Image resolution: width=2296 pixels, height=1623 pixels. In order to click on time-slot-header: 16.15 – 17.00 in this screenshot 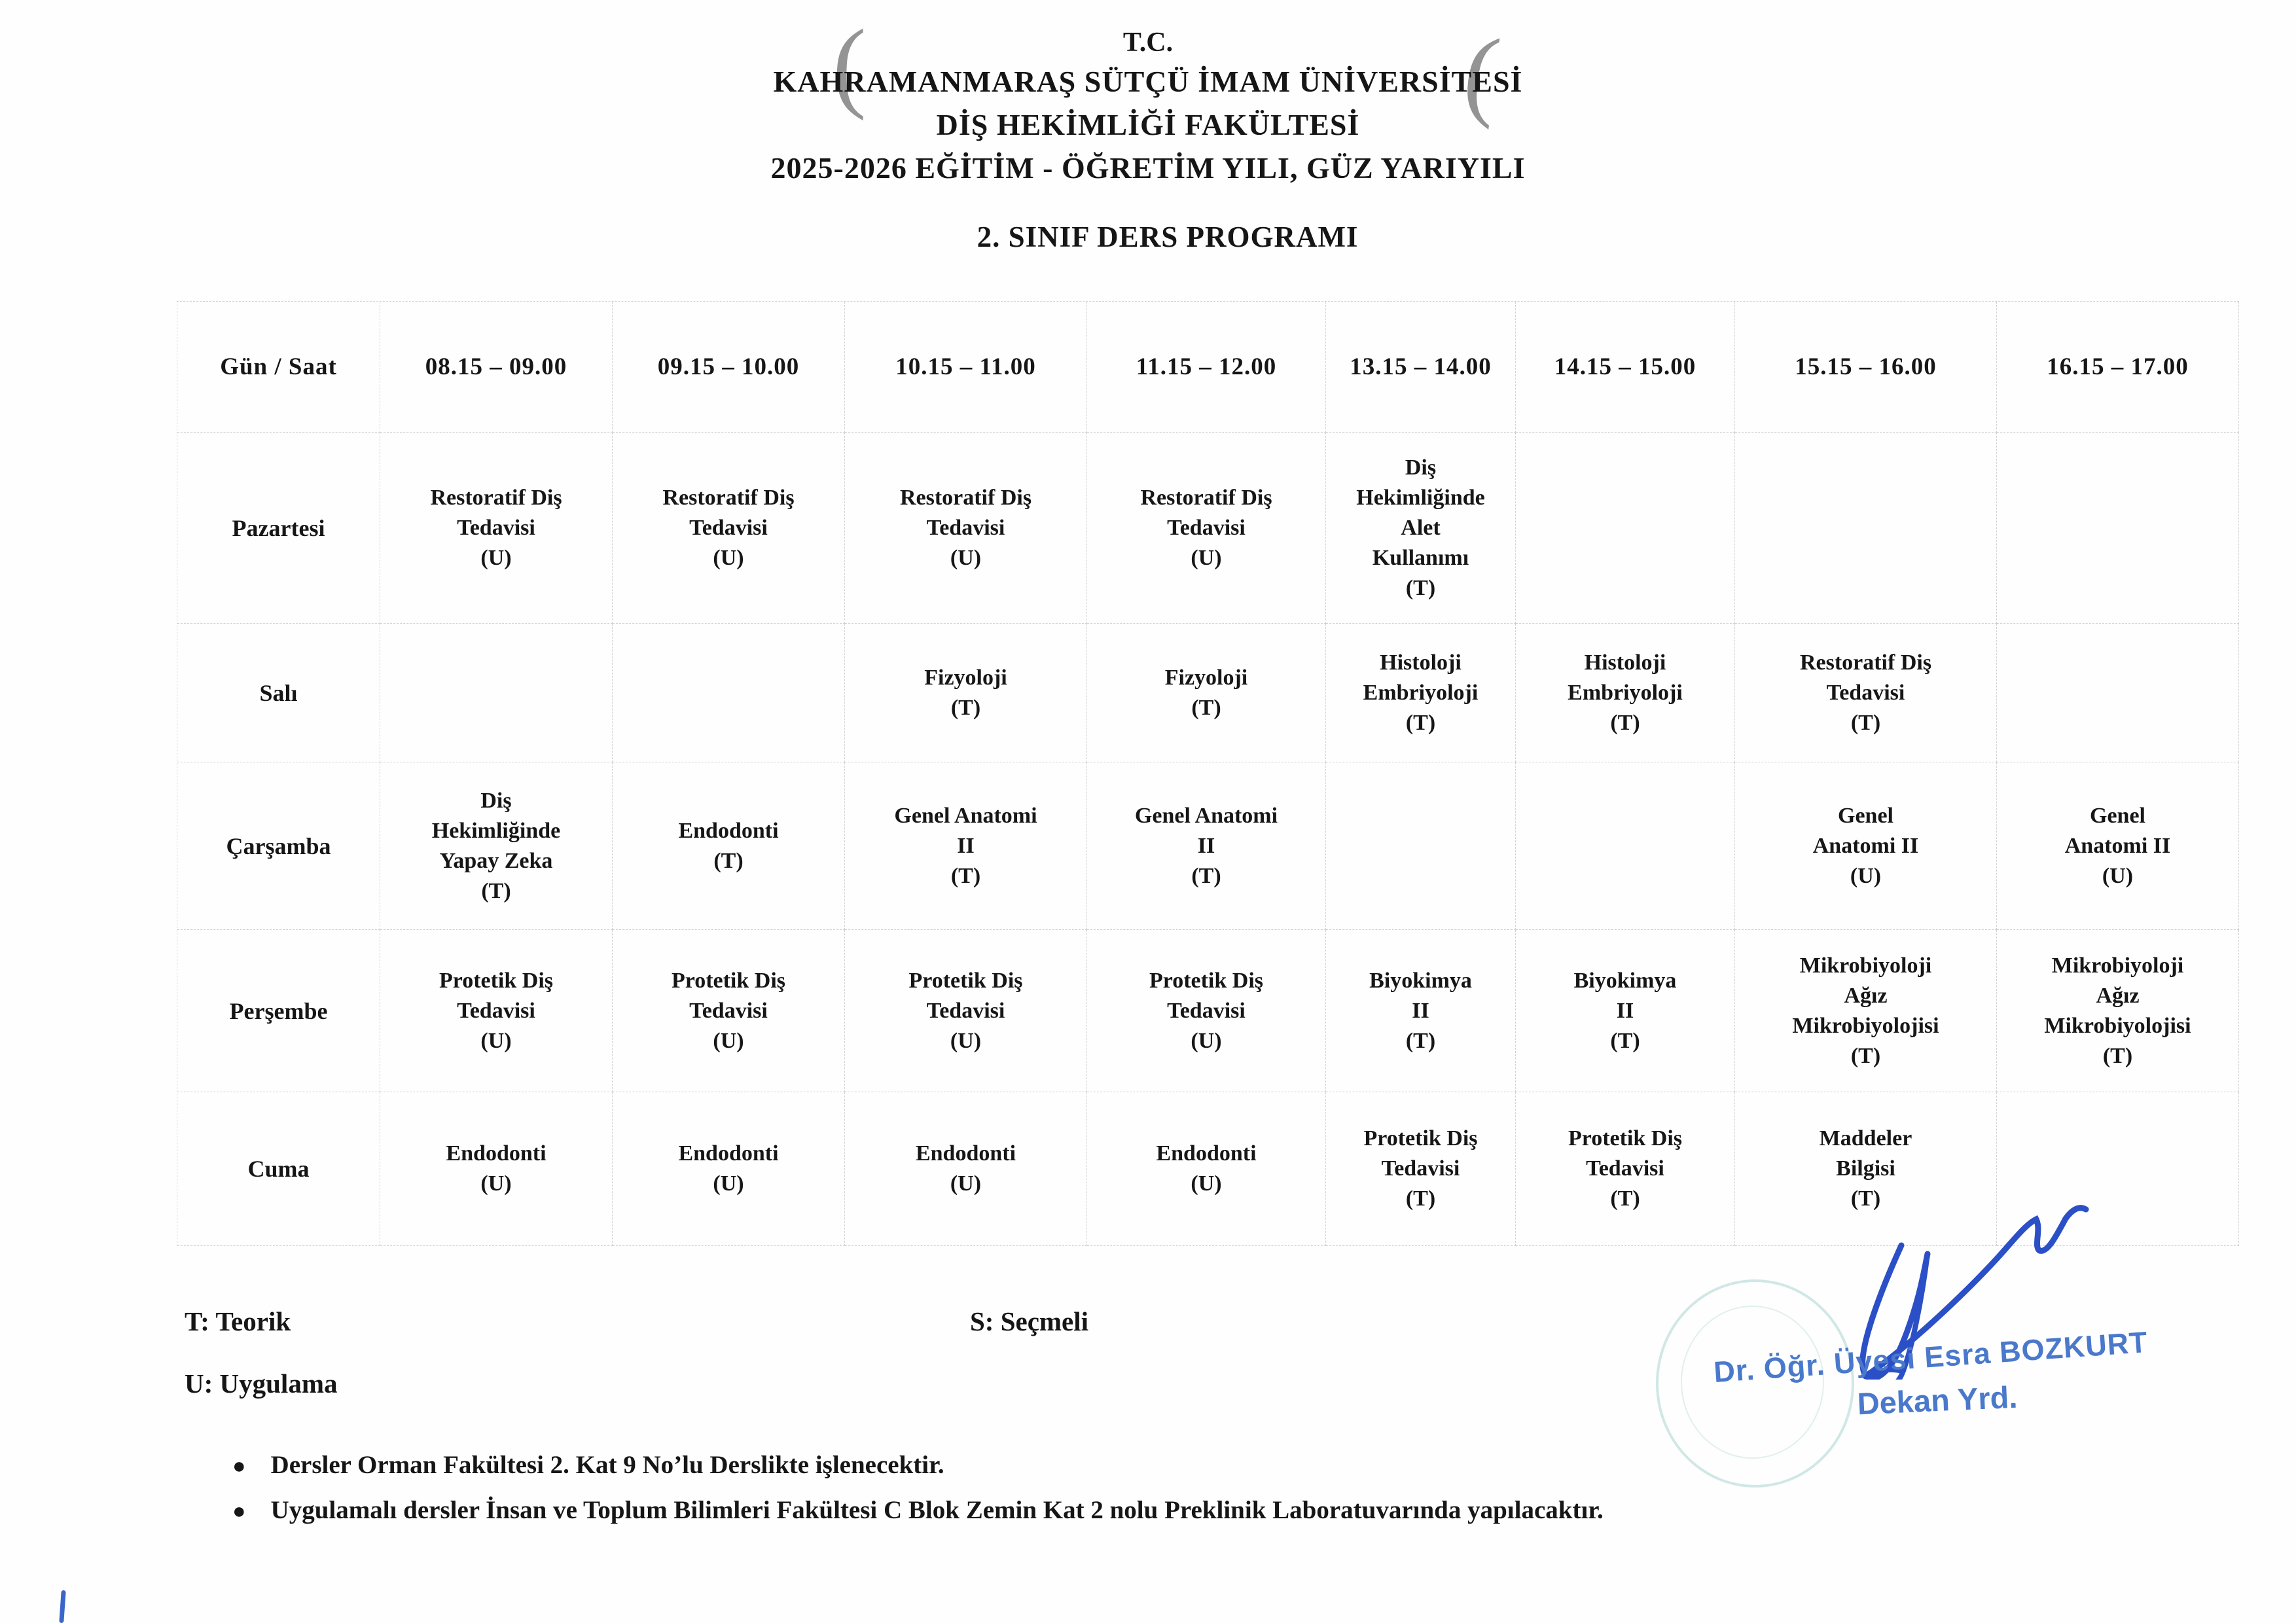, I will do `click(2118, 367)`.